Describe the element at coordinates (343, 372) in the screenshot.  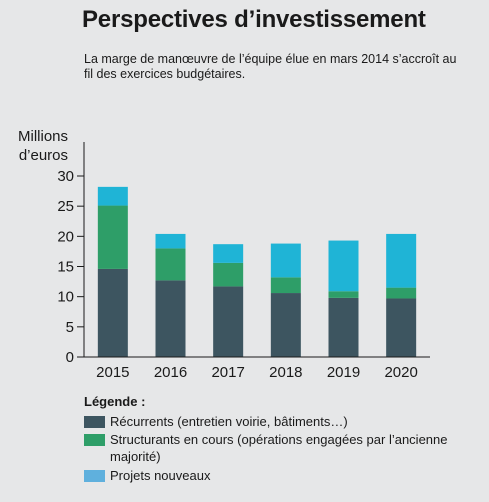
I see `x-tick-label: 2019` at that location.